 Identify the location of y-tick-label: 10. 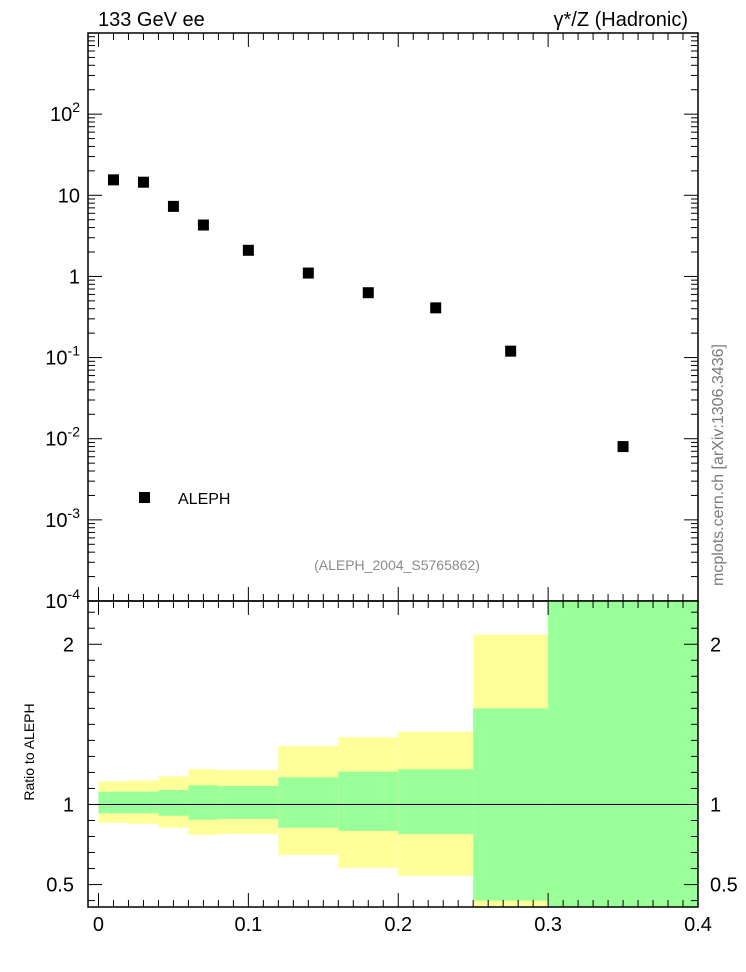
(69, 196).